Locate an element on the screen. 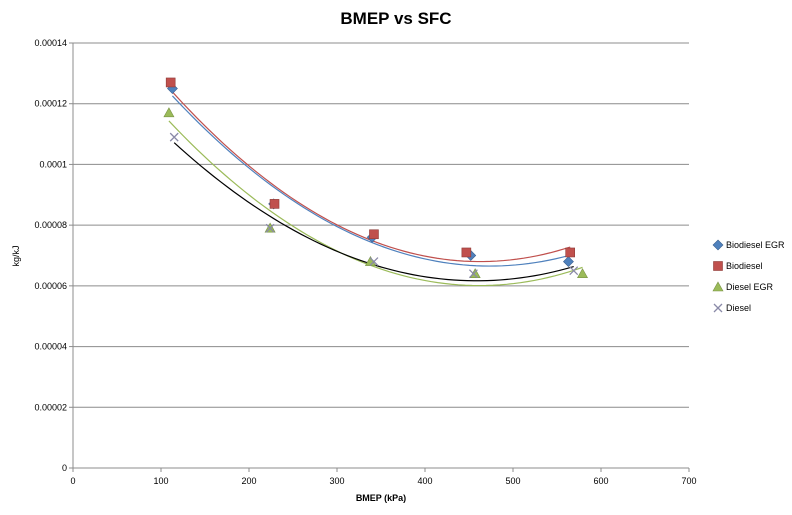 The image size is (792, 515). legend-label: Diesel is located at coordinates (738, 308).